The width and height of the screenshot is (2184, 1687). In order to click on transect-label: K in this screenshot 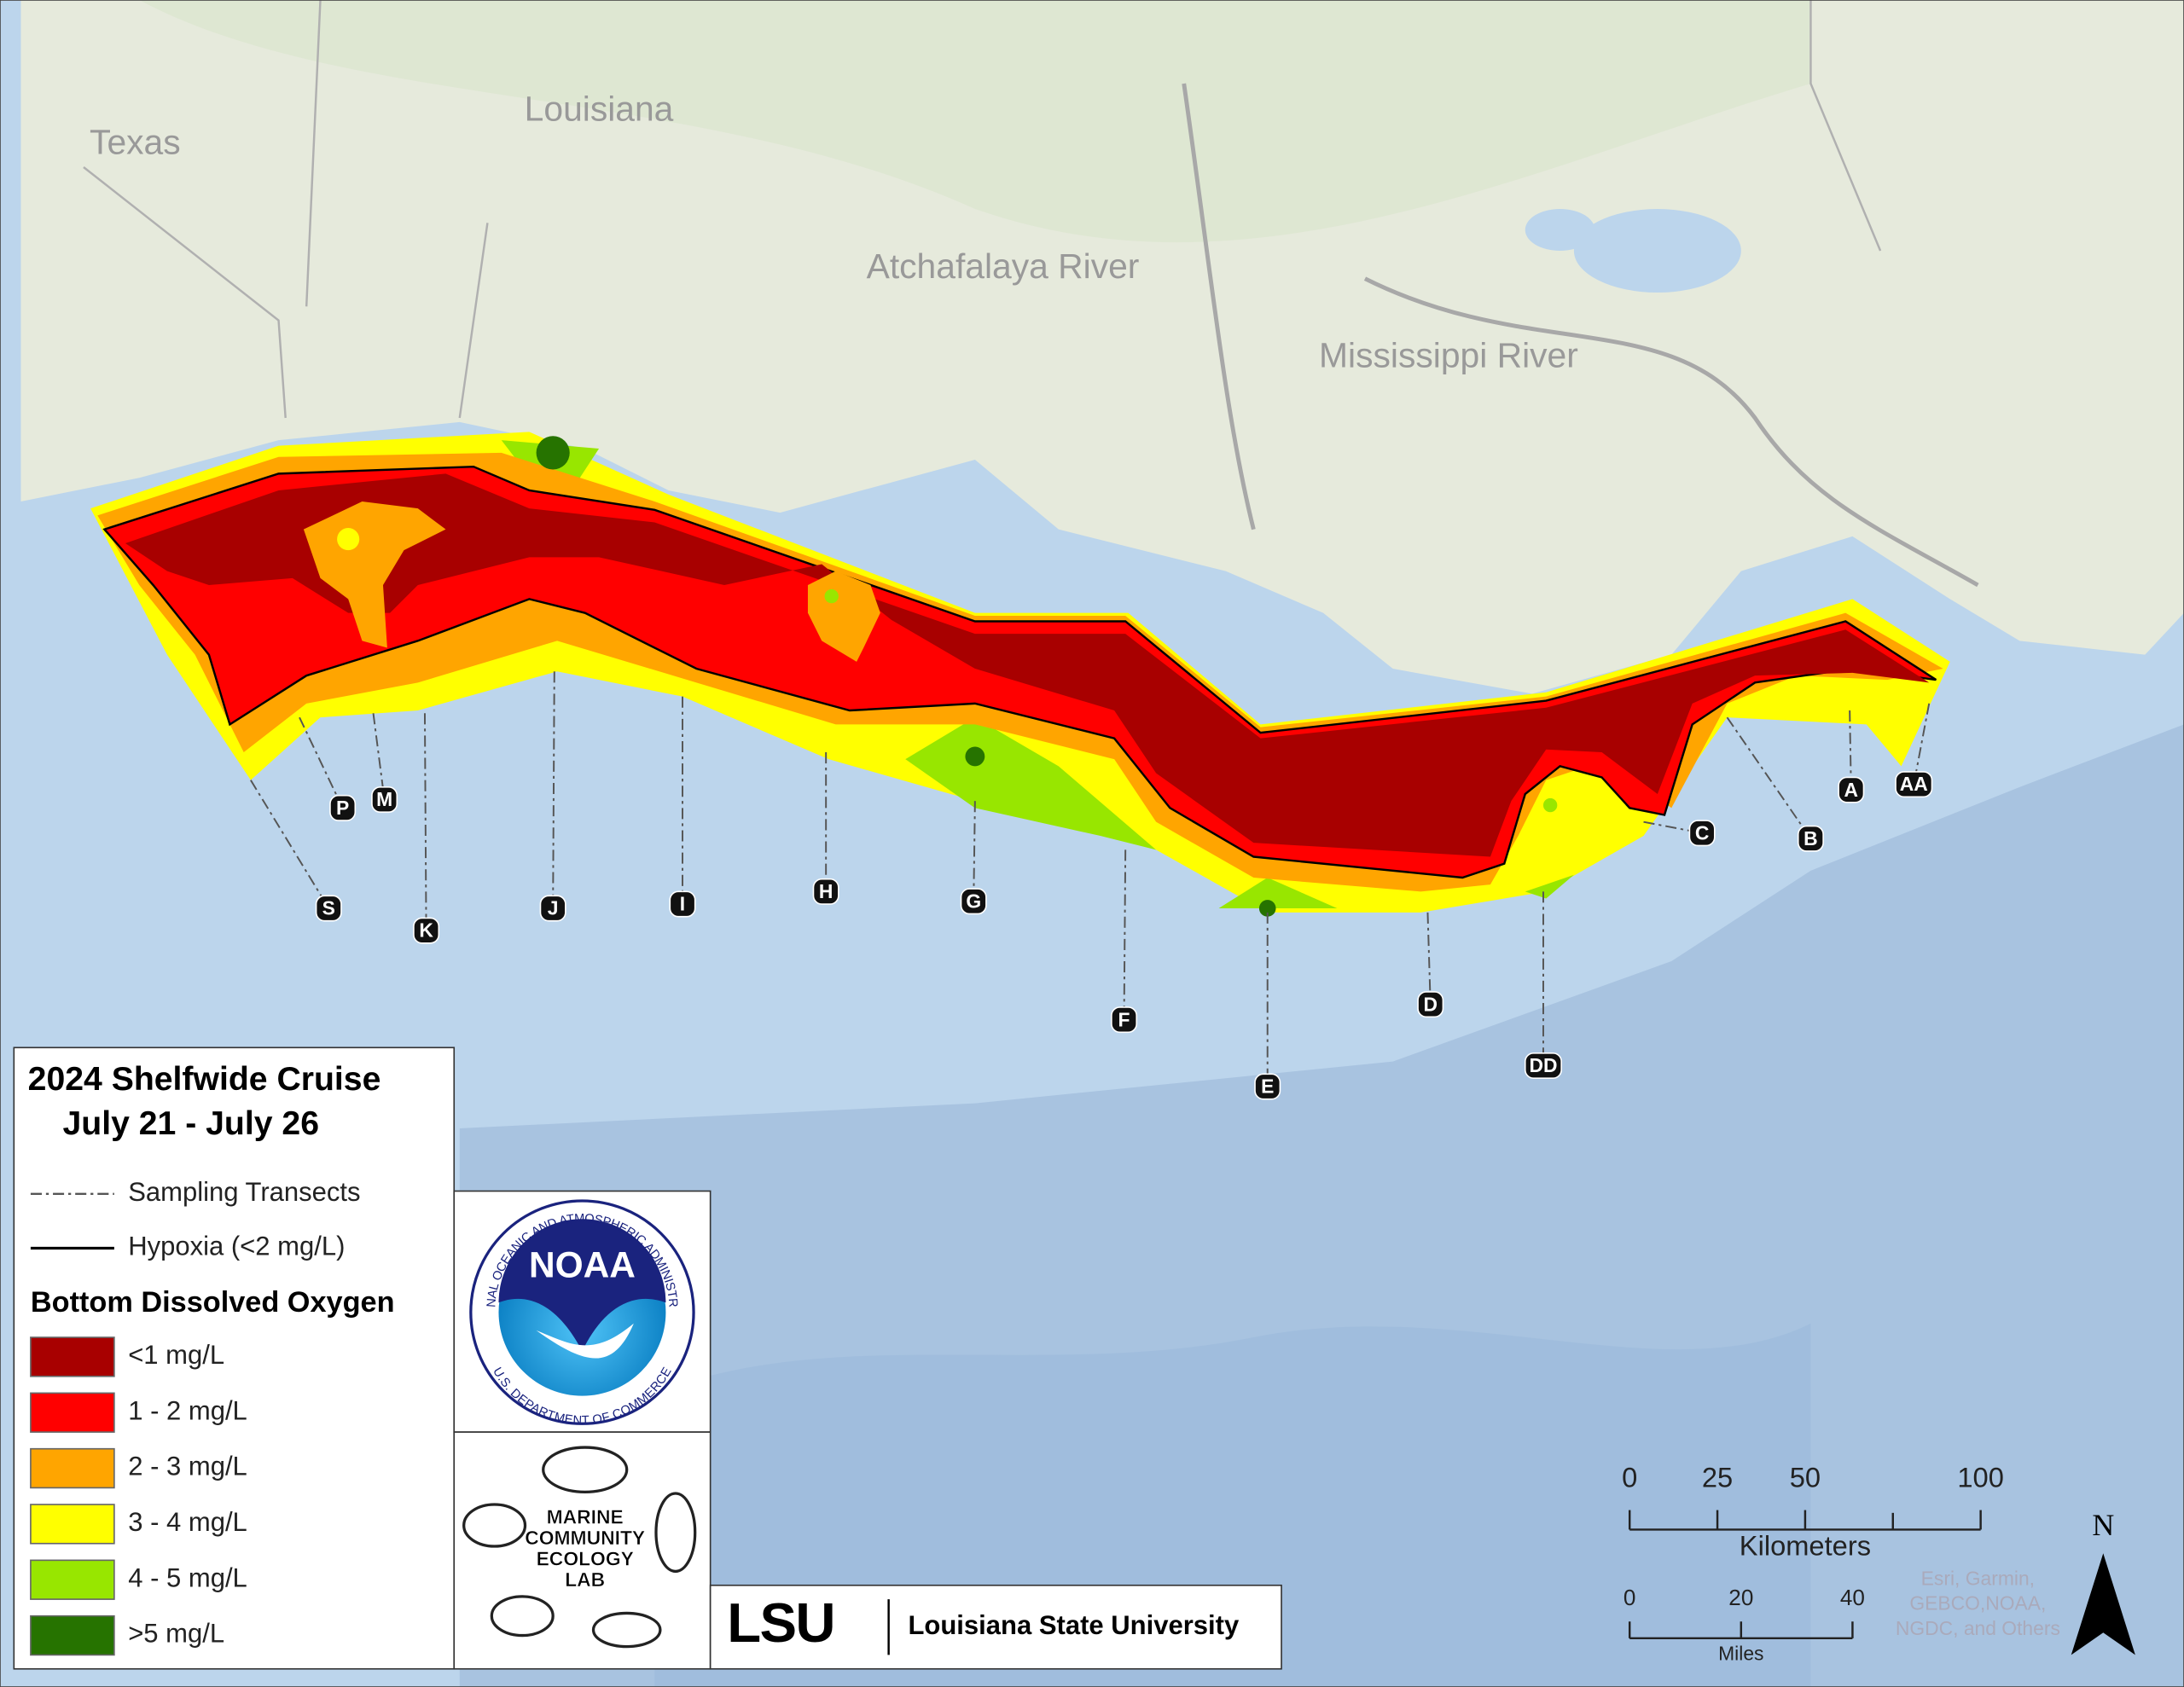, I will do `click(426, 931)`.